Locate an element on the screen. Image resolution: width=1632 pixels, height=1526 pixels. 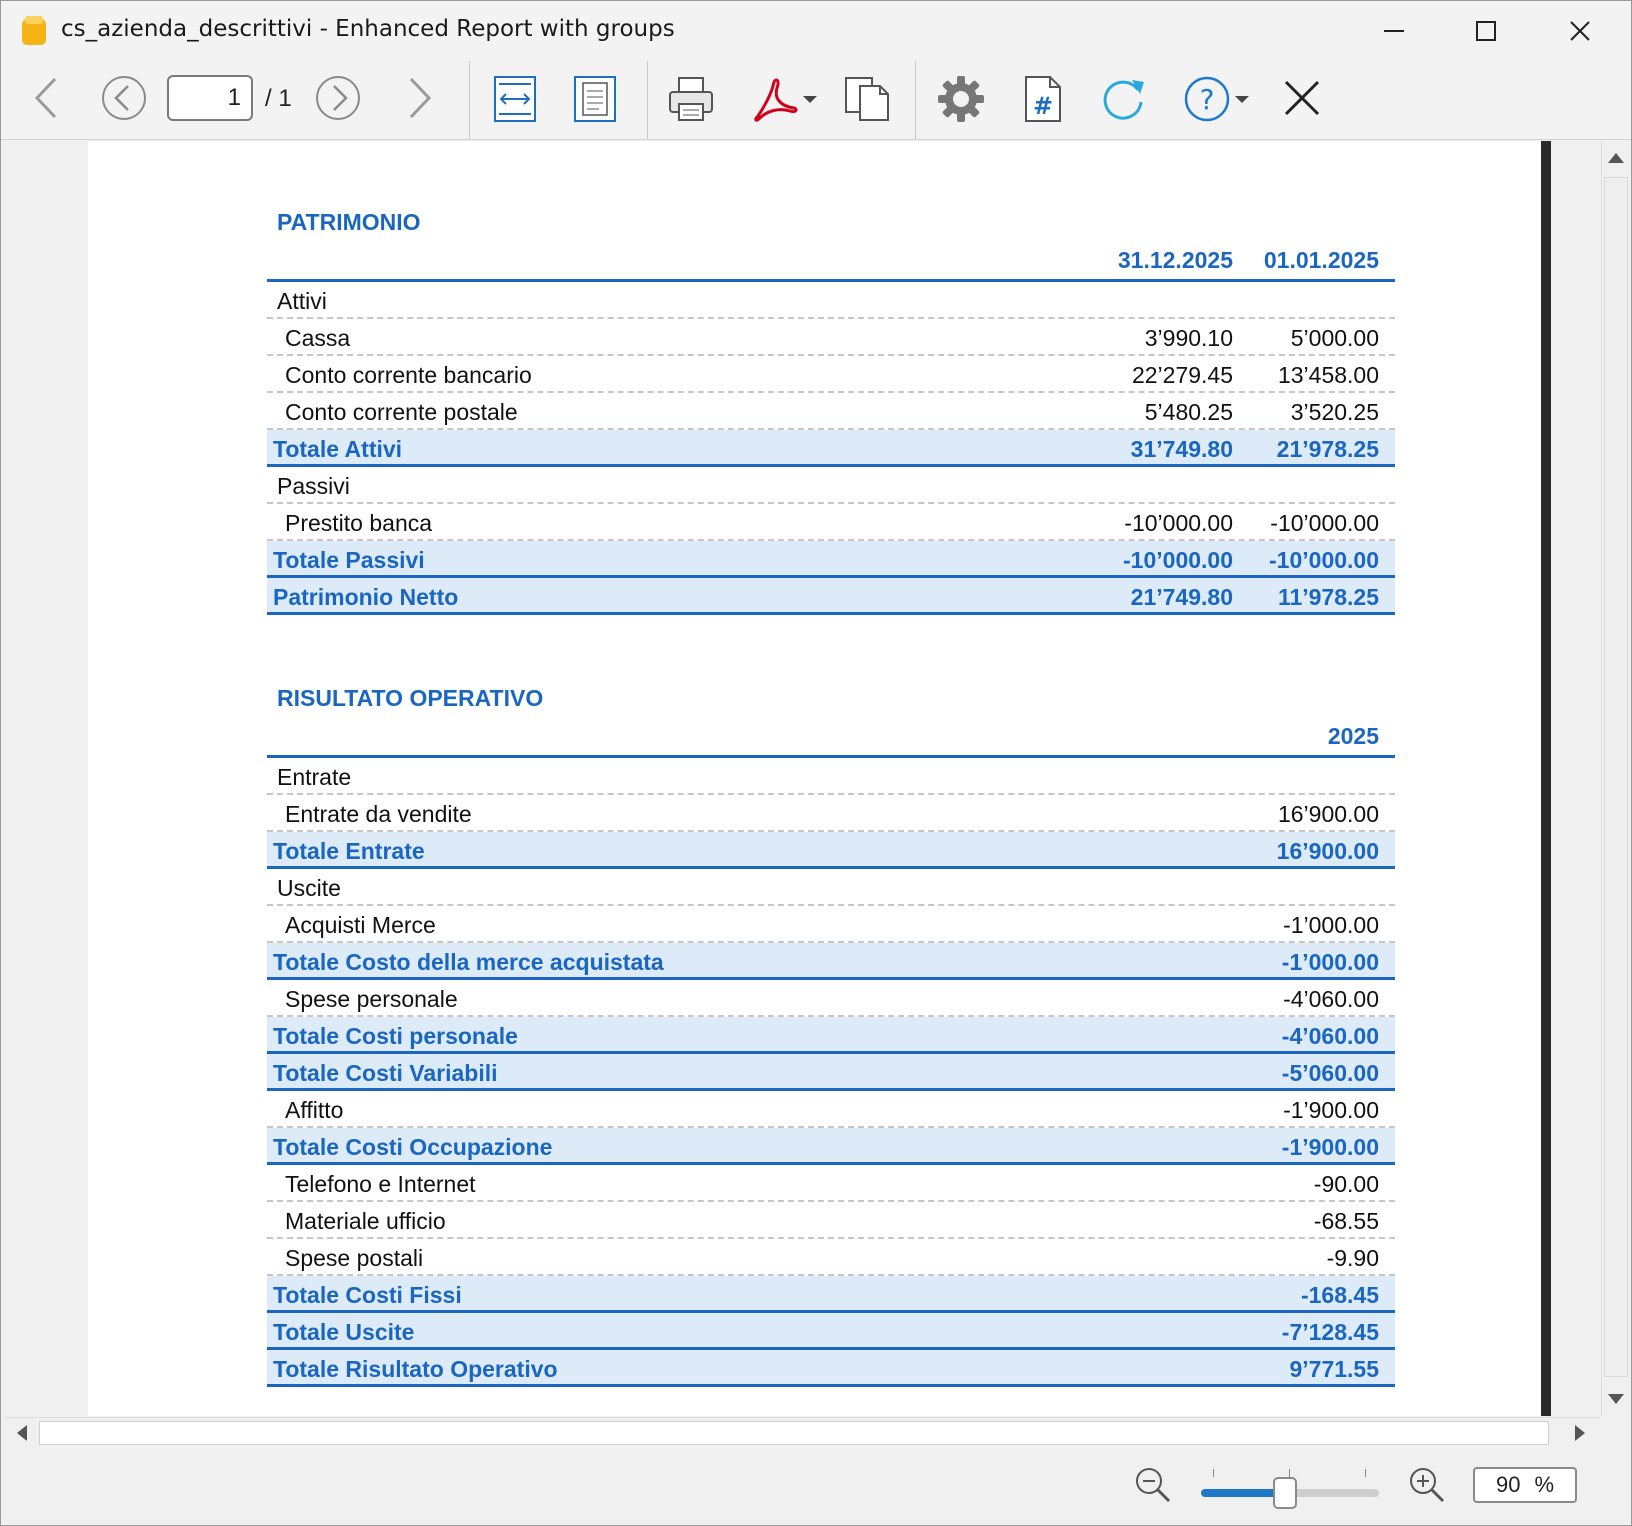
value-current: 22’279.45 is located at coordinates (1182, 375).